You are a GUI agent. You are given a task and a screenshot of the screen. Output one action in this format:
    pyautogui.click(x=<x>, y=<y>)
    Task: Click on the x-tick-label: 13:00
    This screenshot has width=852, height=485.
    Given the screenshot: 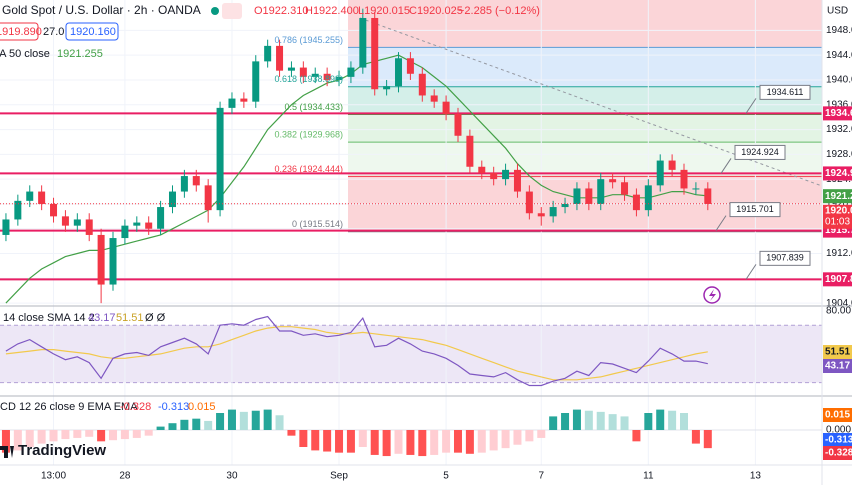 What is the action you would take?
    pyautogui.click(x=53, y=476)
    